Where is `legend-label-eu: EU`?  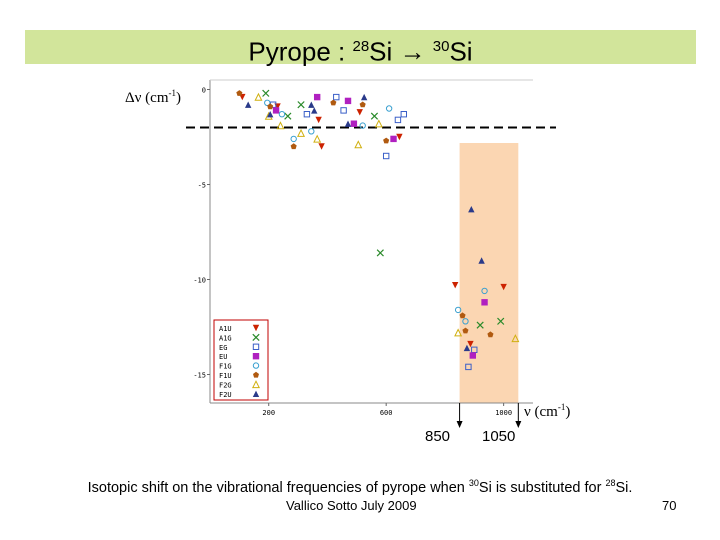 legend-label-eu: EU is located at coordinates (223, 357).